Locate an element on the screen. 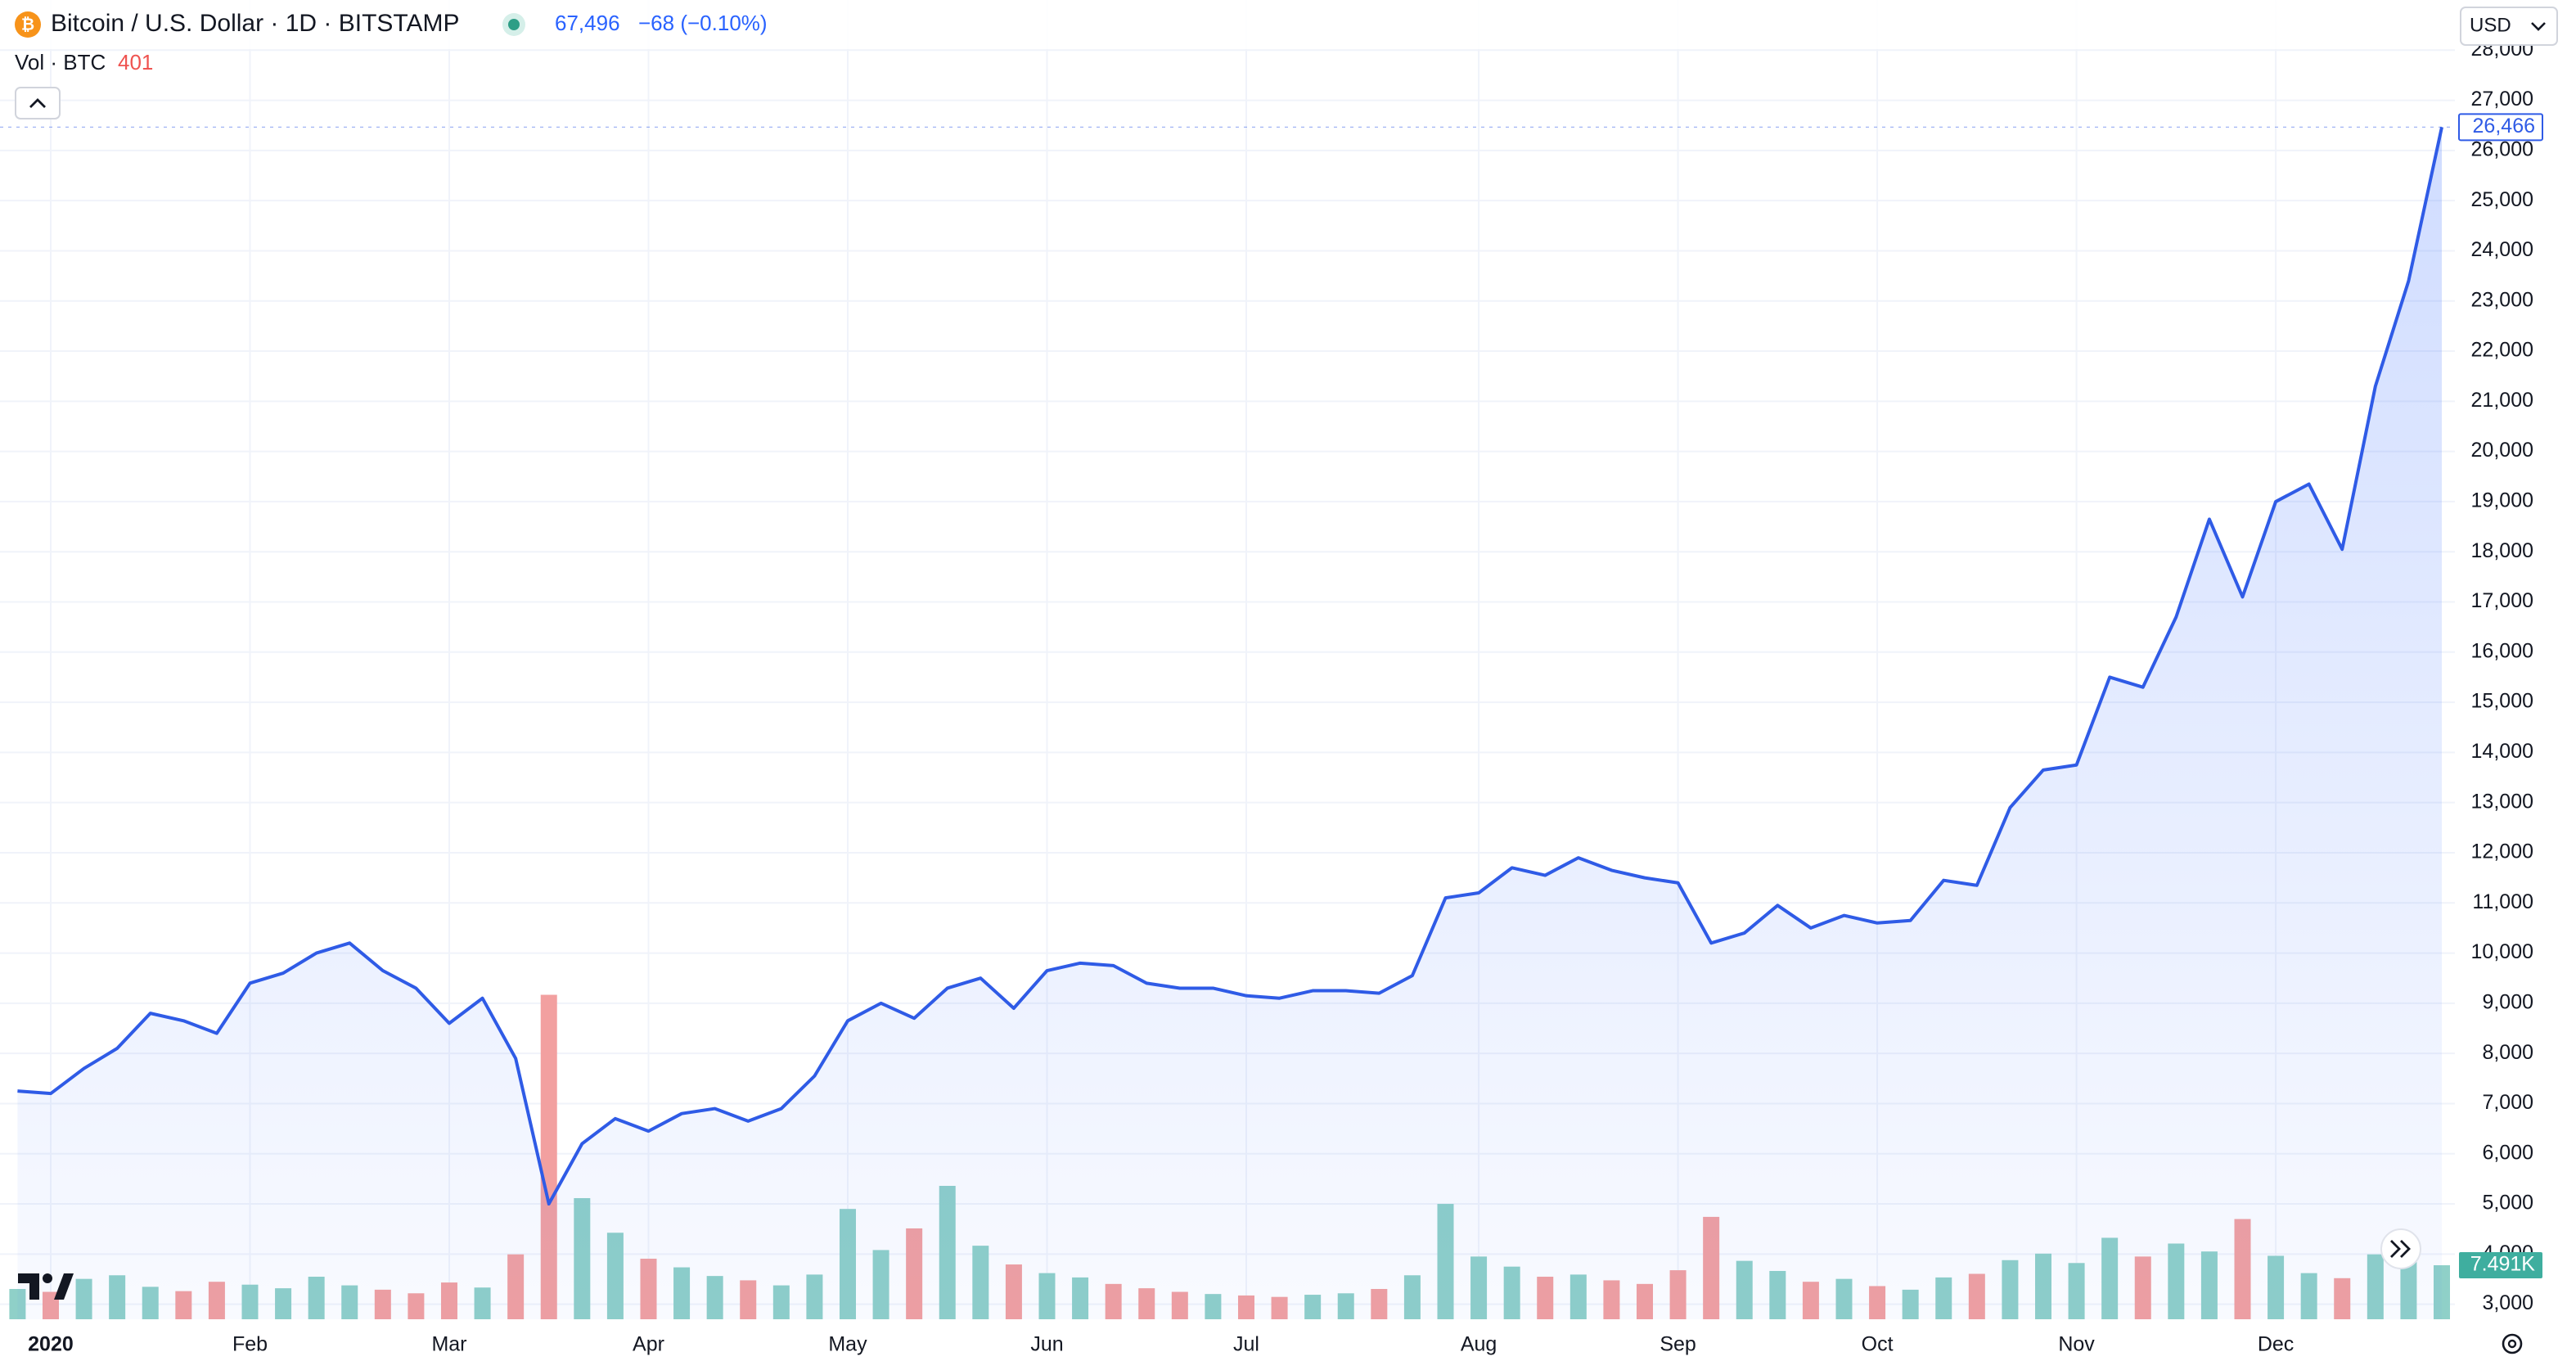 The image size is (2576, 1370). y-tick-label: 11,000 is located at coordinates (2502, 902).